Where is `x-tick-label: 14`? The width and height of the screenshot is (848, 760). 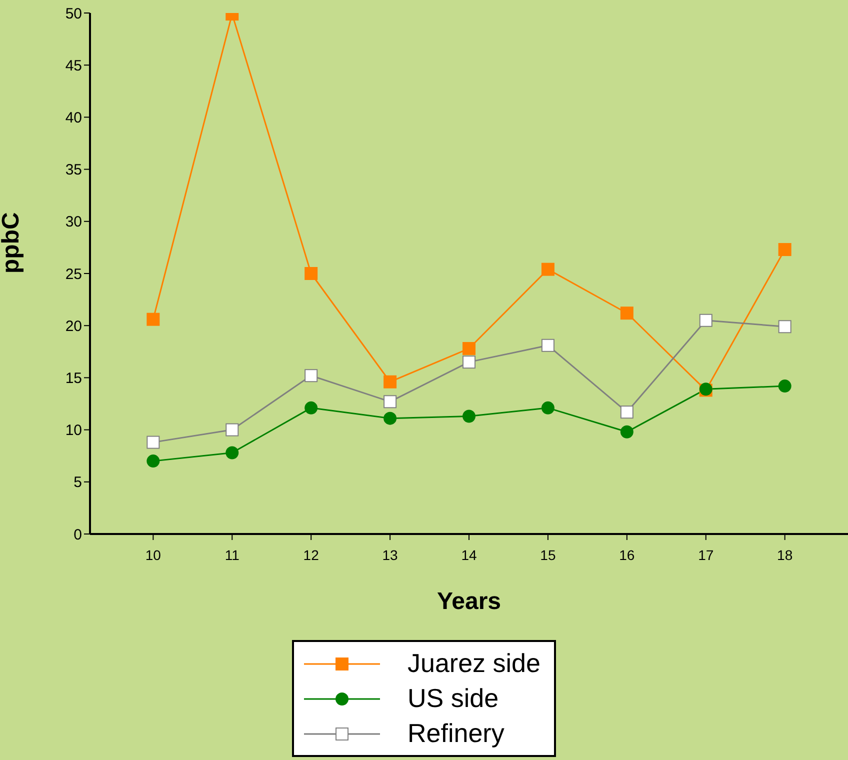 x-tick-label: 14 is located at coordinates (469, 554).